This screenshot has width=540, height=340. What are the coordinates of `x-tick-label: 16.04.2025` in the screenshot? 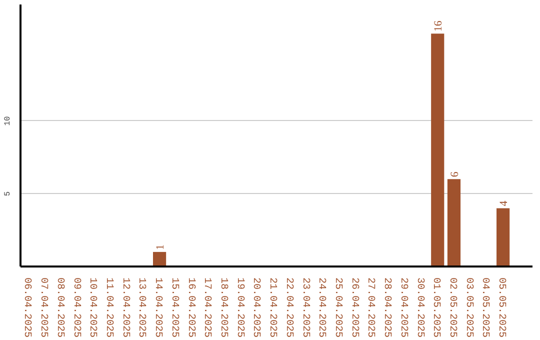 It's located at (190, 308).